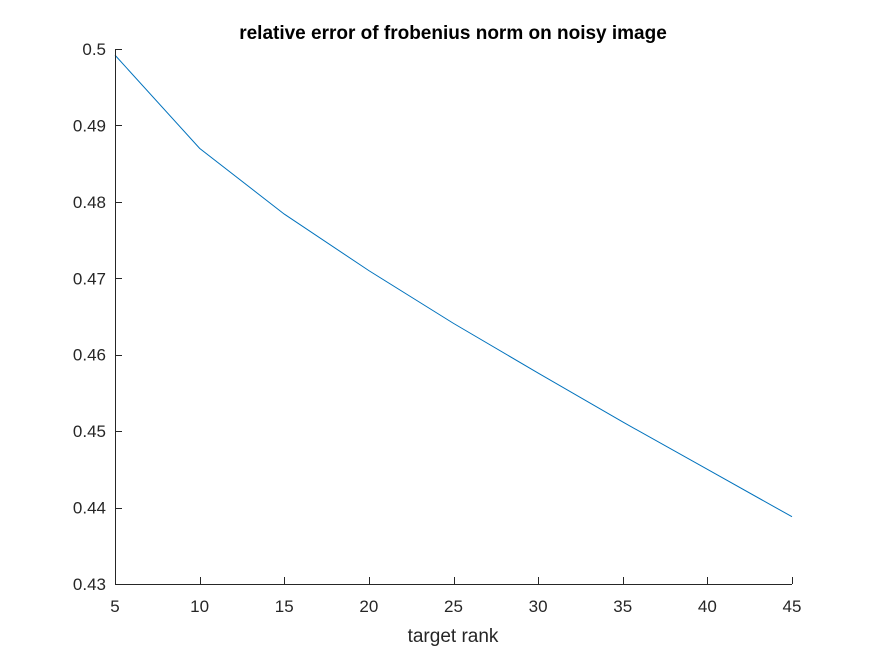 The image size is (875, 661). Describe the element at coordinates (89, 202) in the screenshot. I see `y-tick-label: 0.48` at that location.